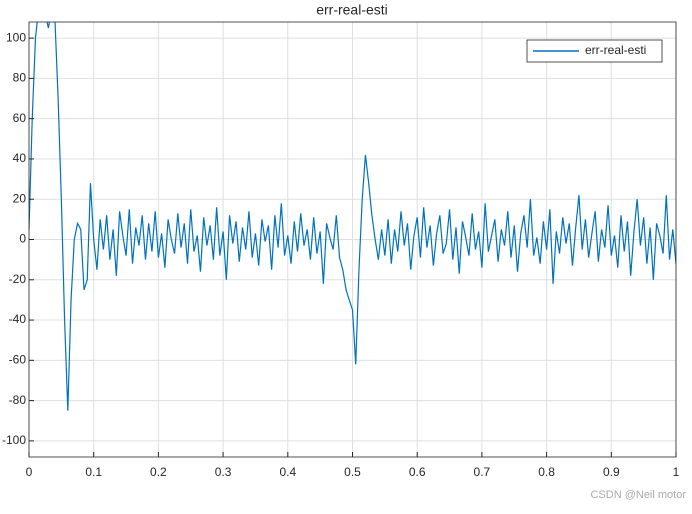  I want to click on x-tick-label: 0.3, so click(223, 472).